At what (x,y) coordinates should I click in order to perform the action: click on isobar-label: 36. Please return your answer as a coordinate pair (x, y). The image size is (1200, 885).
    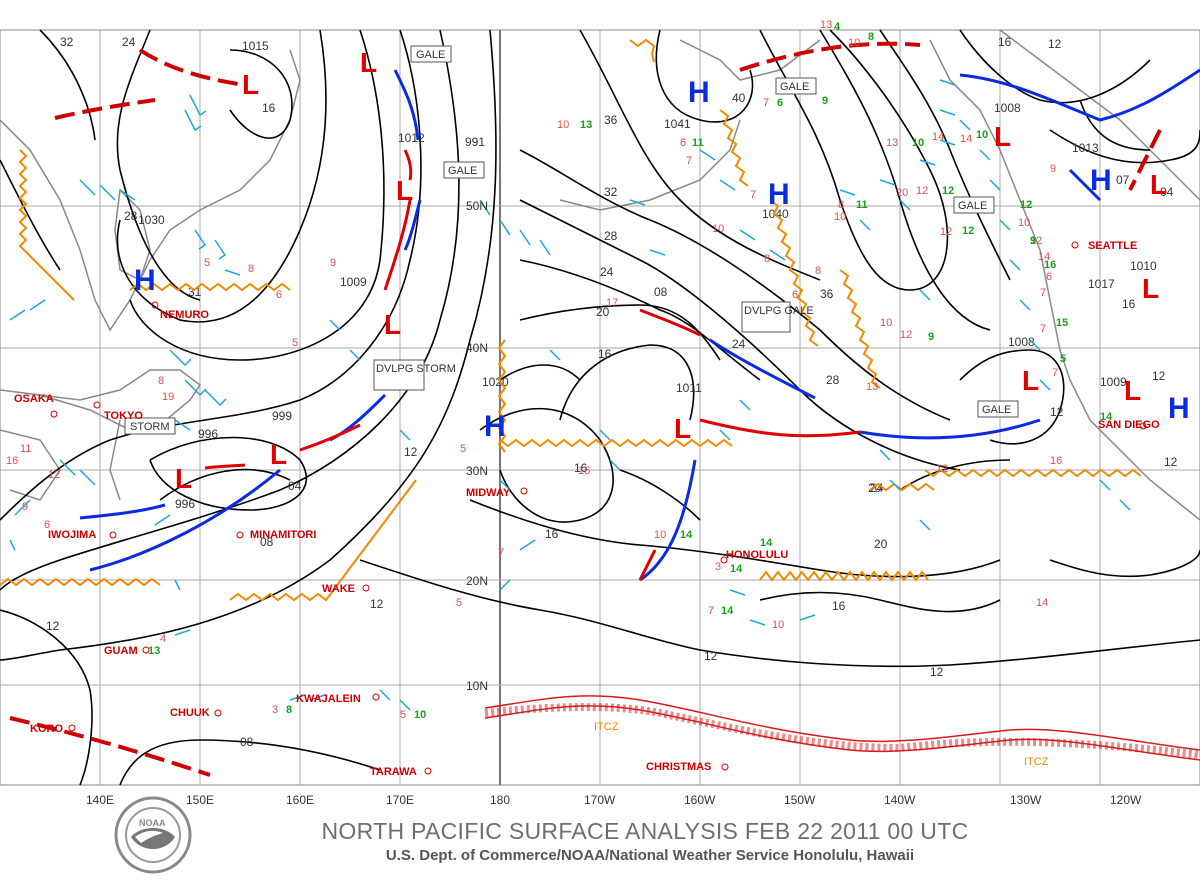
    Looking at the image, I should click on (611, 120).